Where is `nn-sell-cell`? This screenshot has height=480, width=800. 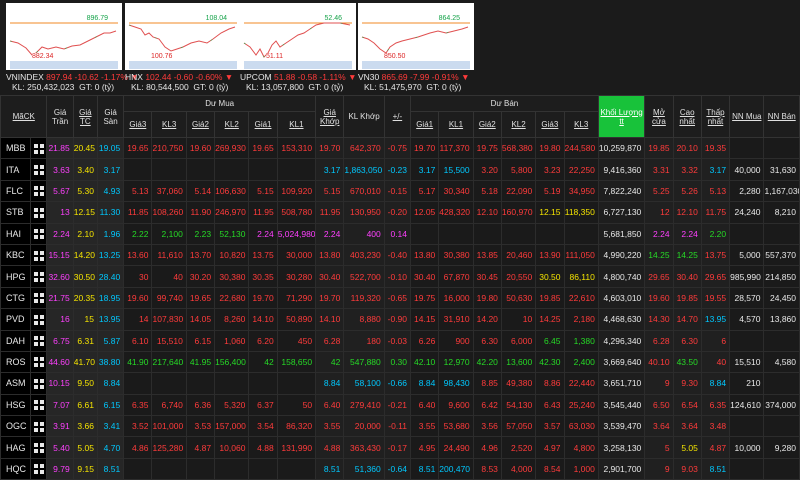
nn-sell-cell is located at coordinates (781, 468).